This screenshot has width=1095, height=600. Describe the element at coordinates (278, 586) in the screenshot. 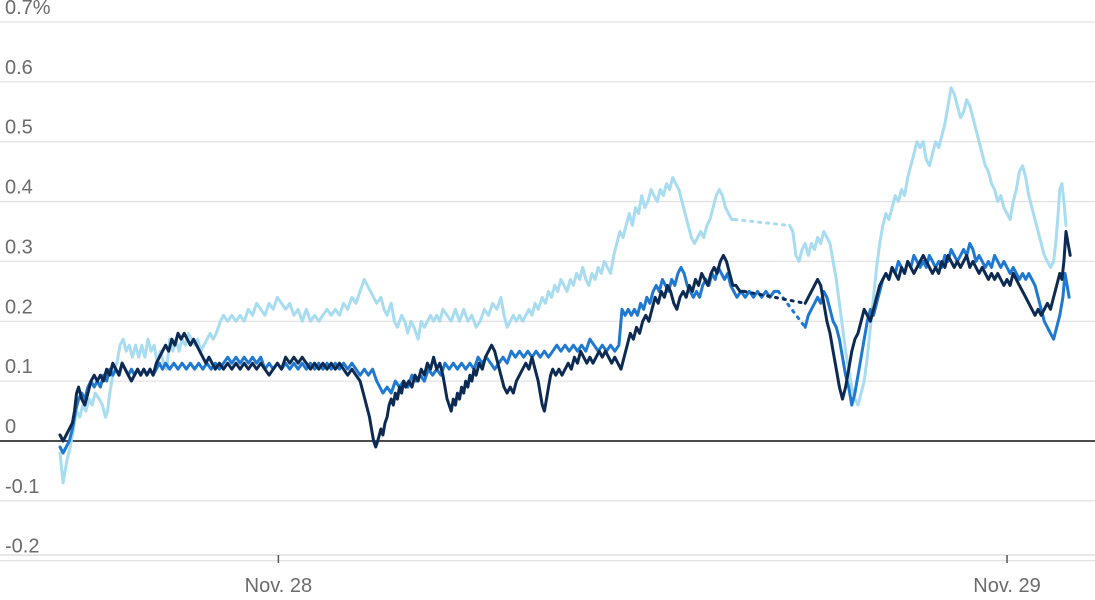

I see `x-tick-label: Nov. 28` at that location.